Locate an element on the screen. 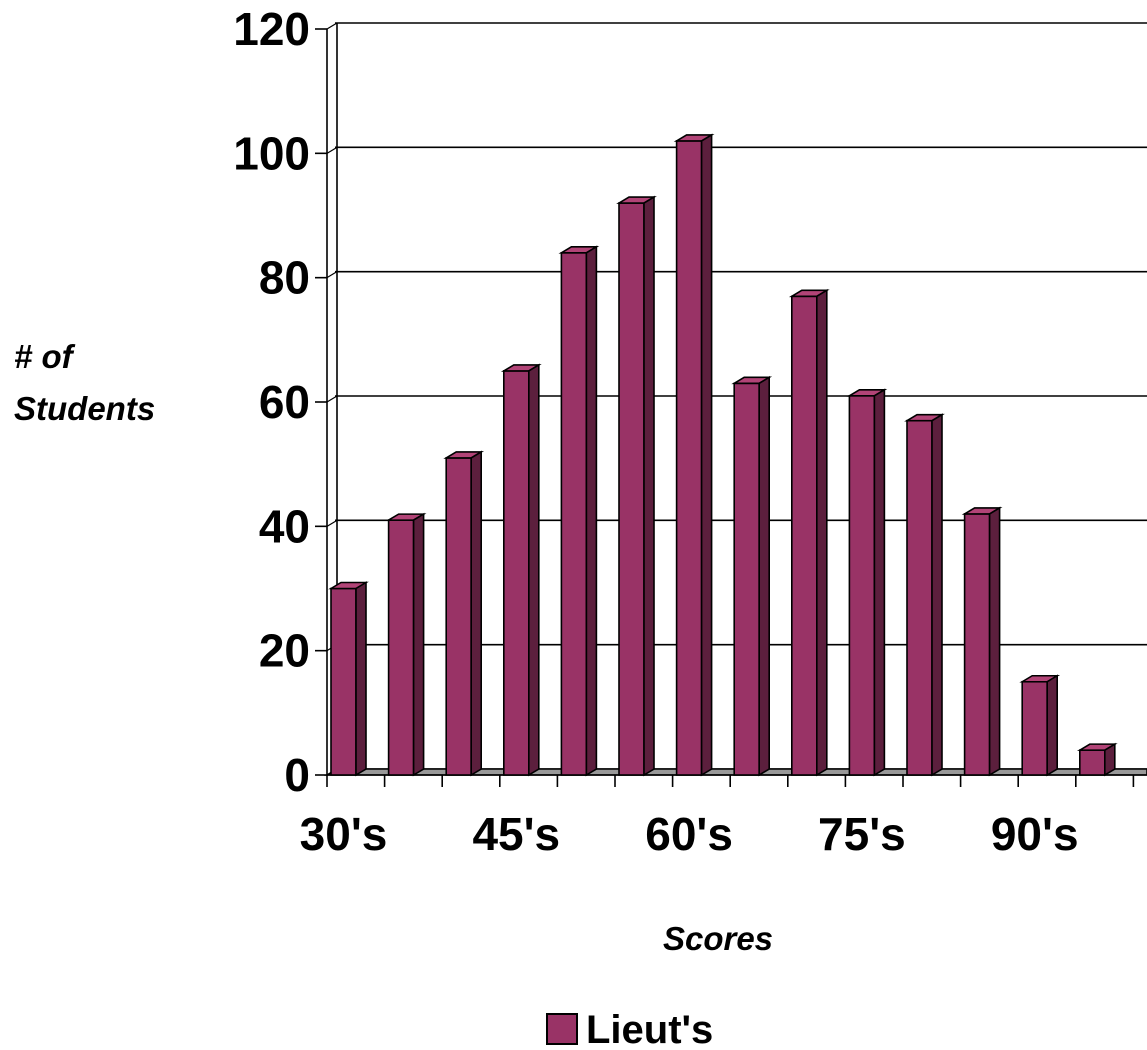 This screenshot has width=1147, height=1050. x-tick-label: 75's is located at coordinates (862, 834).